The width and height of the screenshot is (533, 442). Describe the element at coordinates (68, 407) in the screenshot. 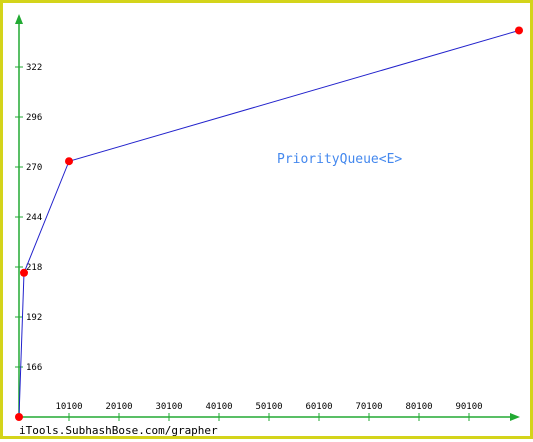

I see `x-tick-label: 10100` at that location.